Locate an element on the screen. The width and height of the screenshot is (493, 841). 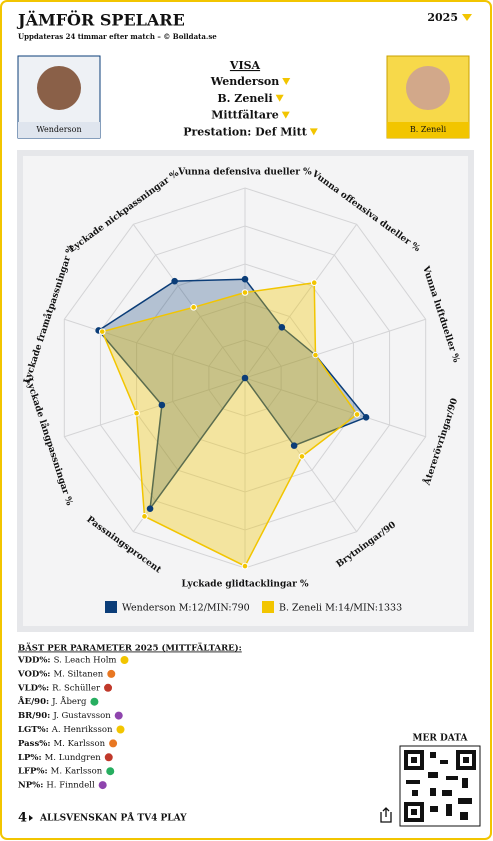
param-player: J. Gustavsson is located at coordinates (81, 716).